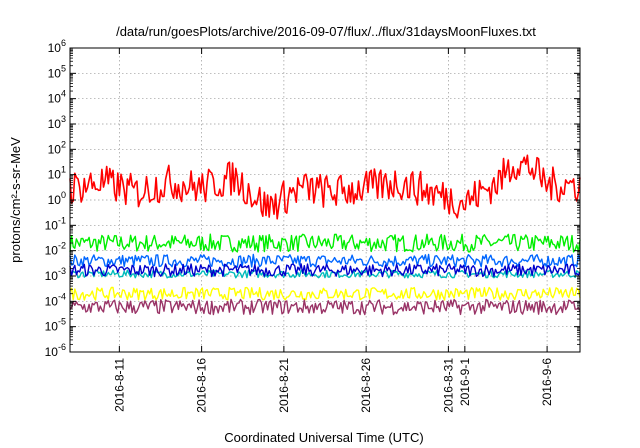 This screenshot has height=448, width=640. I want to click on y-tick-label: 10⁻⁶, so click(55, 350).